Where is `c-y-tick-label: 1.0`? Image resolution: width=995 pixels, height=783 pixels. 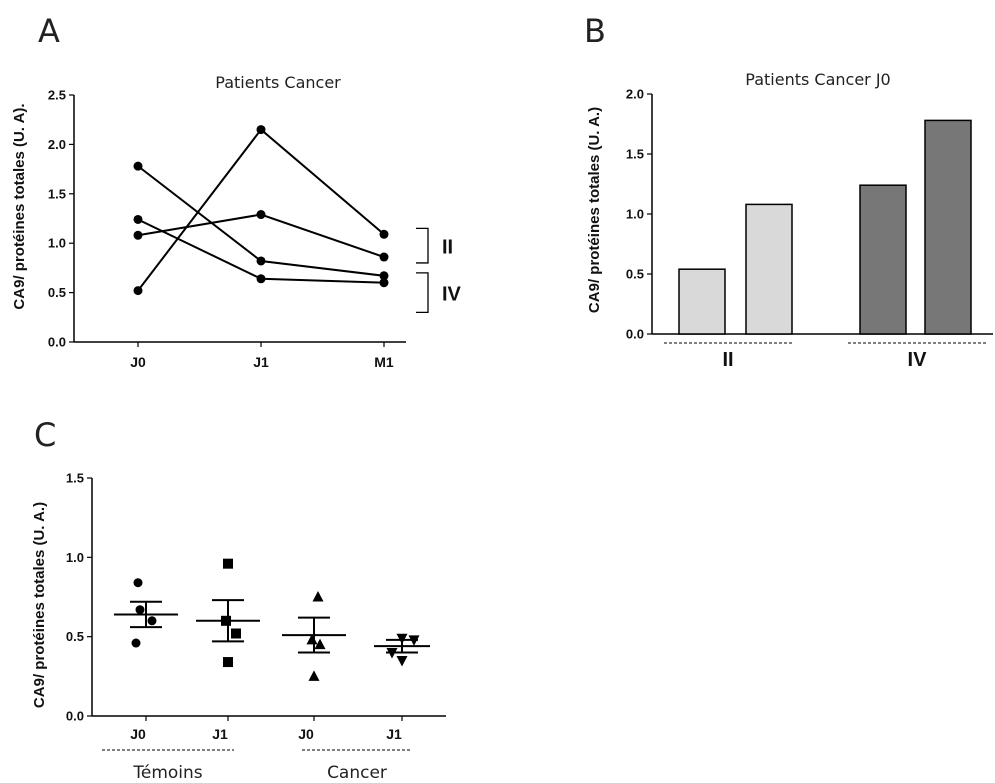 c-y-tick-label: 1.0 is located at coordinates (75, 557).